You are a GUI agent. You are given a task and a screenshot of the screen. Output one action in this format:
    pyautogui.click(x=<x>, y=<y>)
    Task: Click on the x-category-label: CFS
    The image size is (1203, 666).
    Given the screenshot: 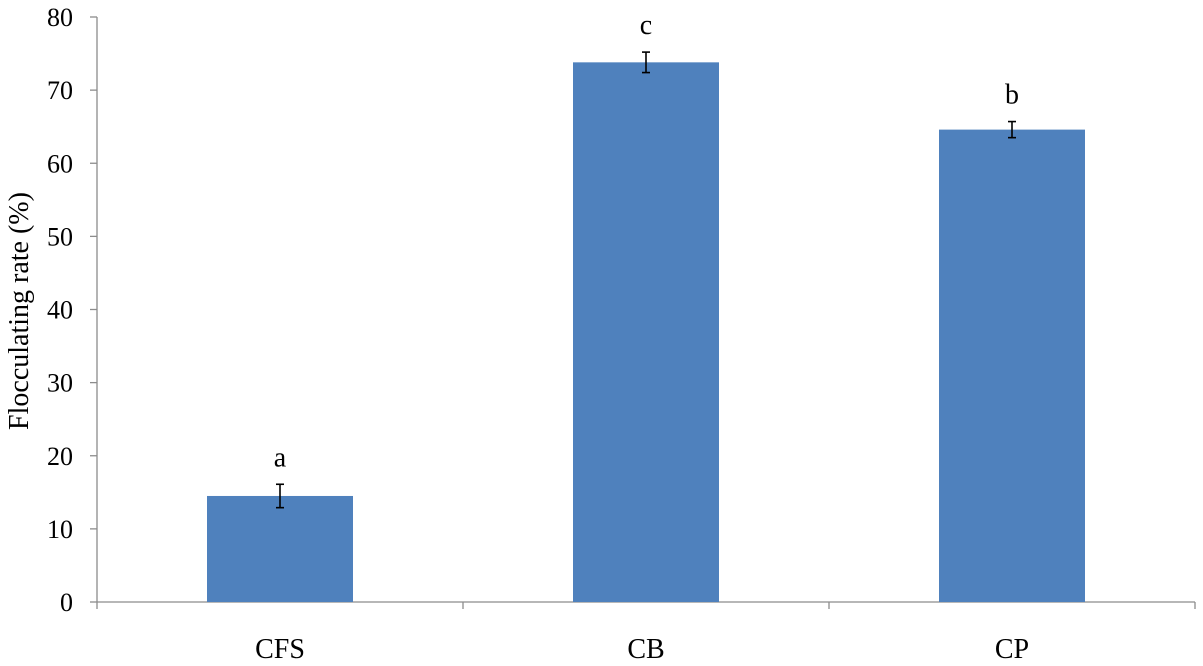 What is the action you would take?
    pyautogui.click(x=280, y=649)
    